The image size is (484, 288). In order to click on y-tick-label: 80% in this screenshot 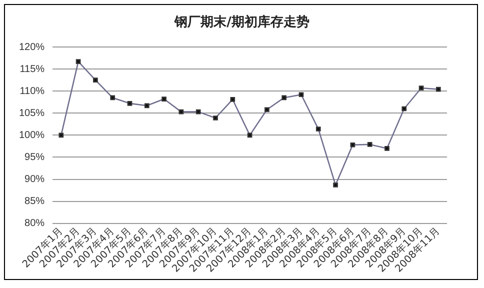, I will do `click(34, 224)`.